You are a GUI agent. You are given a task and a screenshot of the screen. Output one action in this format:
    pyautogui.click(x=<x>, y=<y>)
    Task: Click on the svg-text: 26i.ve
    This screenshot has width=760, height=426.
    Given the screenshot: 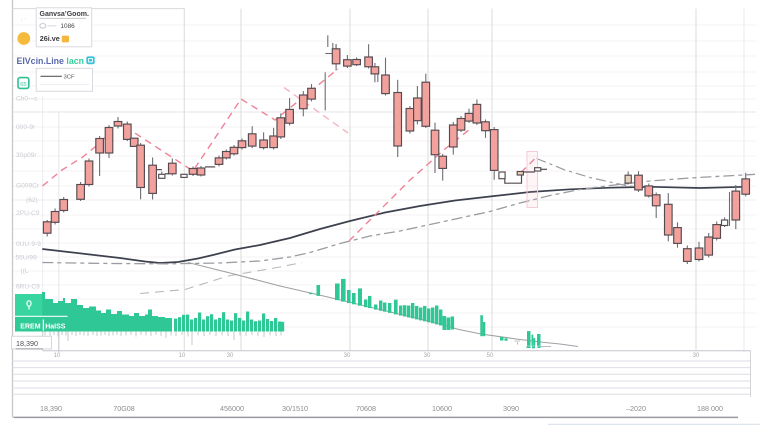 What is the action you would take?
    pyautogui.click(x=50, y=38)
    